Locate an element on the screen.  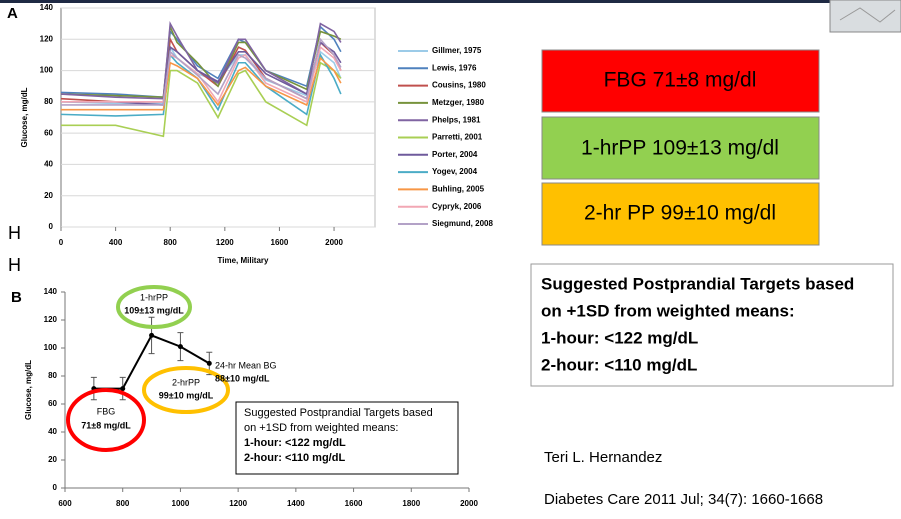
targets-line: on +1SD from weighted means: is located at coordinates (668, 310).